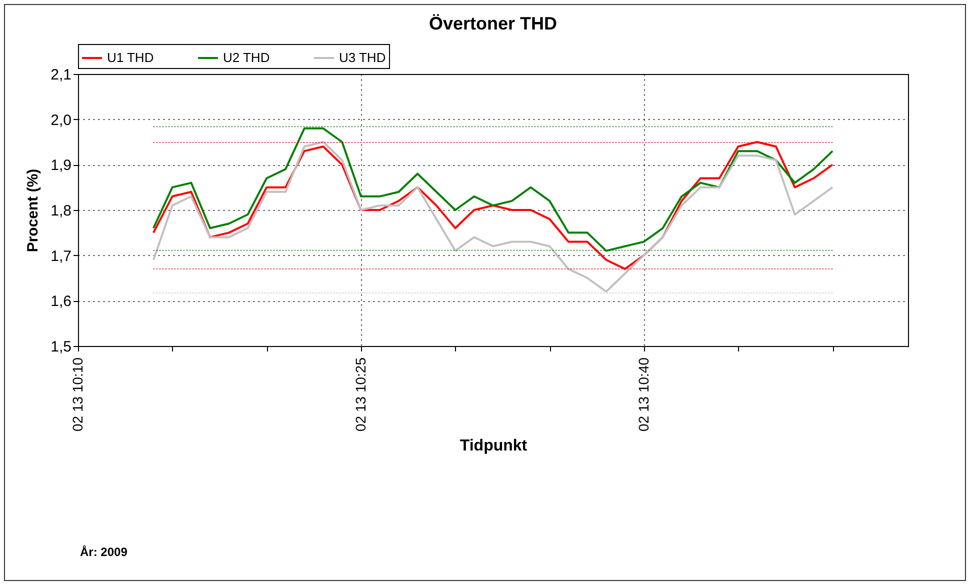 This screenshot has height=585, width=972. What do you see at coordinates (246, 57) in the screenshot?
I see `legend-label: U2 THD` at bounding box center [246, 57].